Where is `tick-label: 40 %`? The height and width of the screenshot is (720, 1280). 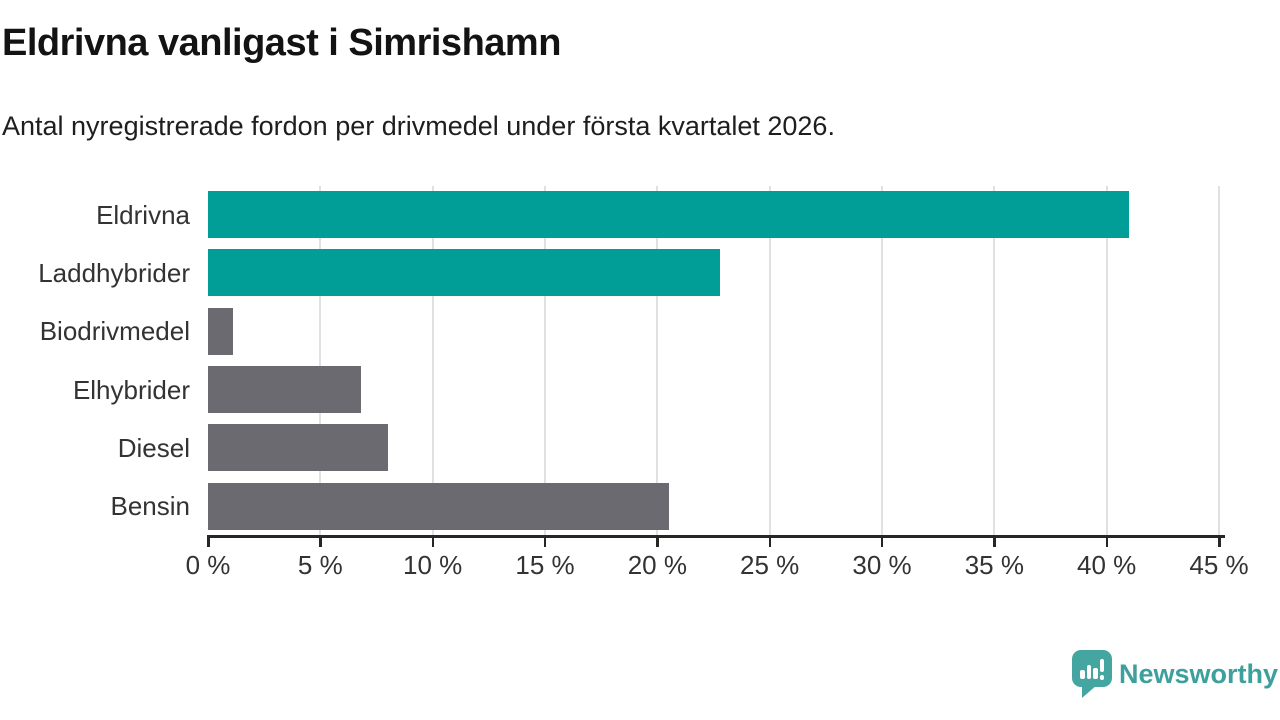
tick-label: 40 % is located at coordinates (1107, 565).